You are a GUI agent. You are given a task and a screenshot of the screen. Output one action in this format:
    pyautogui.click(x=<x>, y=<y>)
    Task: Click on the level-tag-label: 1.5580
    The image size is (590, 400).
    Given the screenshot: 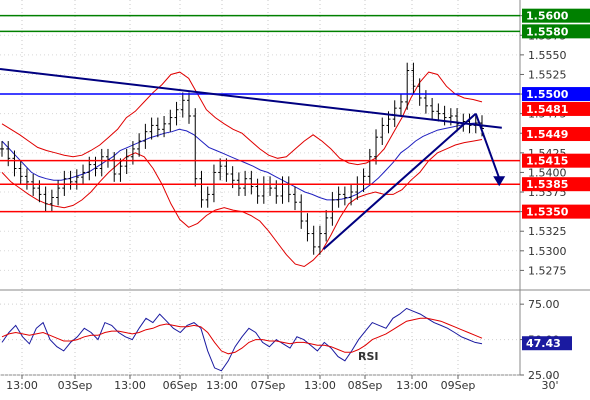 What is the action you would take?
    pyautogui.click(x=547, y=31)
    